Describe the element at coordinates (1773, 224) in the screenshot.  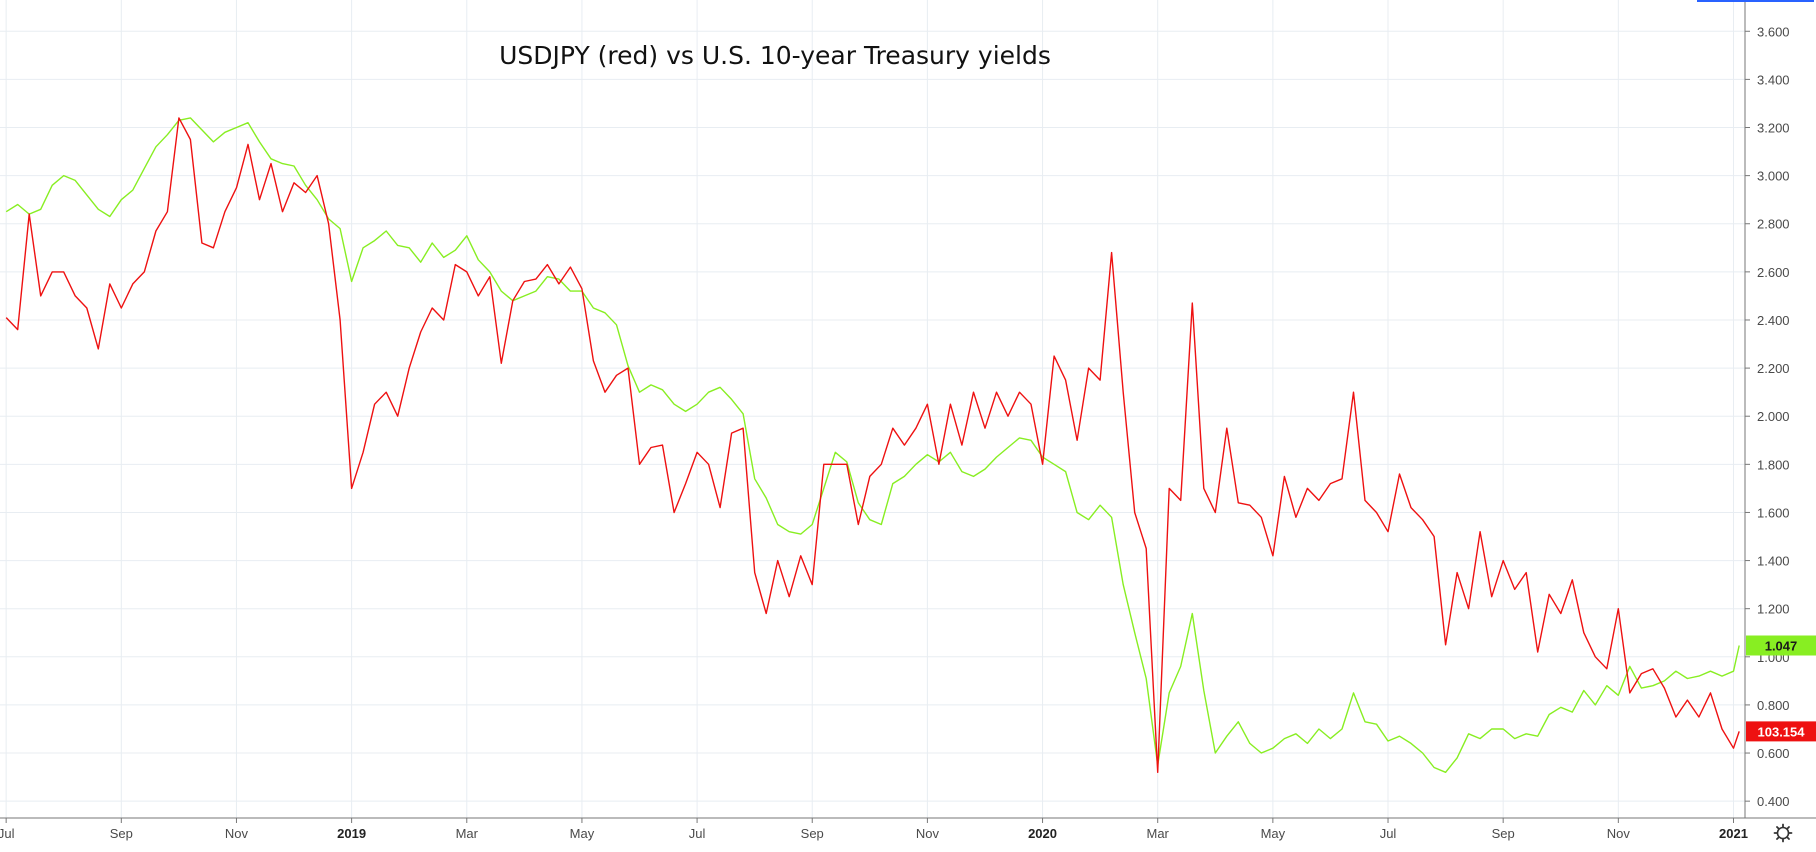
I see `y-tick-label: 2.800` at that location.